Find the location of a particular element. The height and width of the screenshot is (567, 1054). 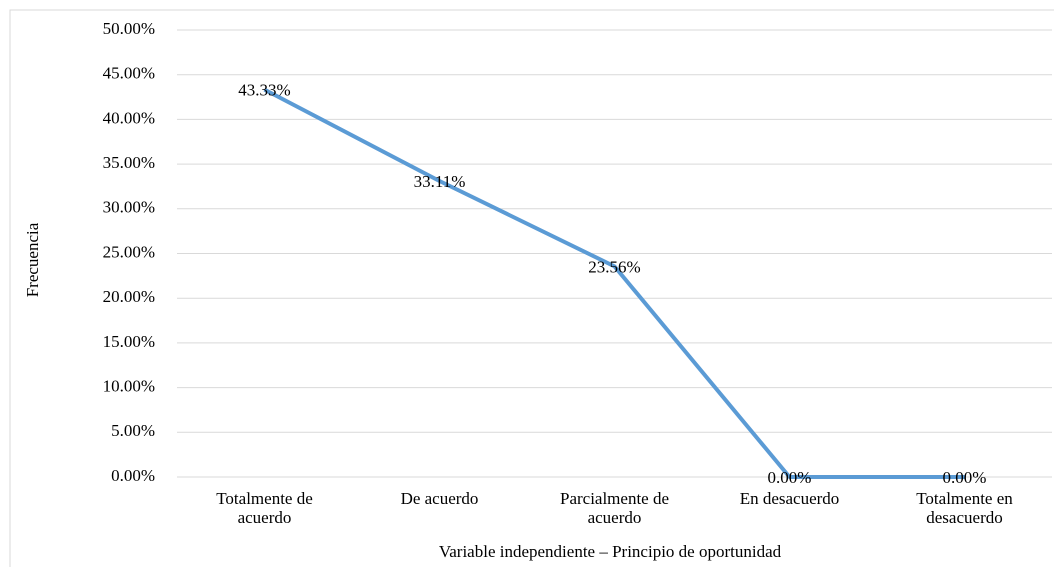

y-tick-label: 0.00% is located at coordinates (133, 475).